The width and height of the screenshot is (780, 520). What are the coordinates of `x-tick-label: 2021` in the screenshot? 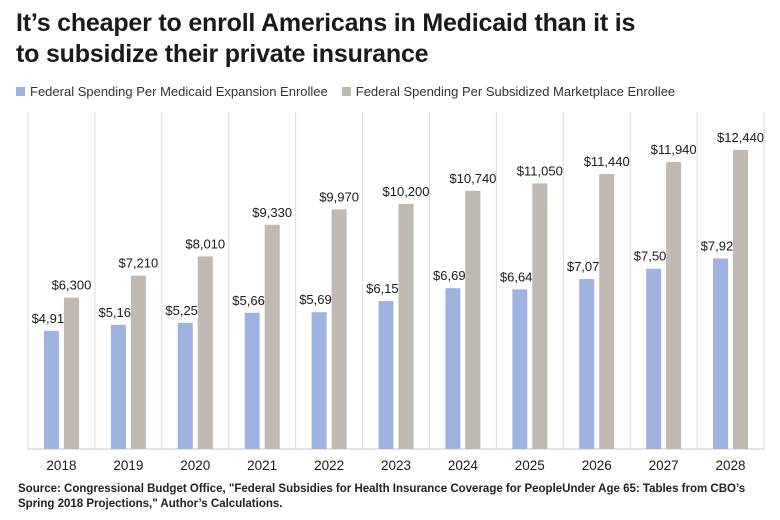 It's located at (262, 465).